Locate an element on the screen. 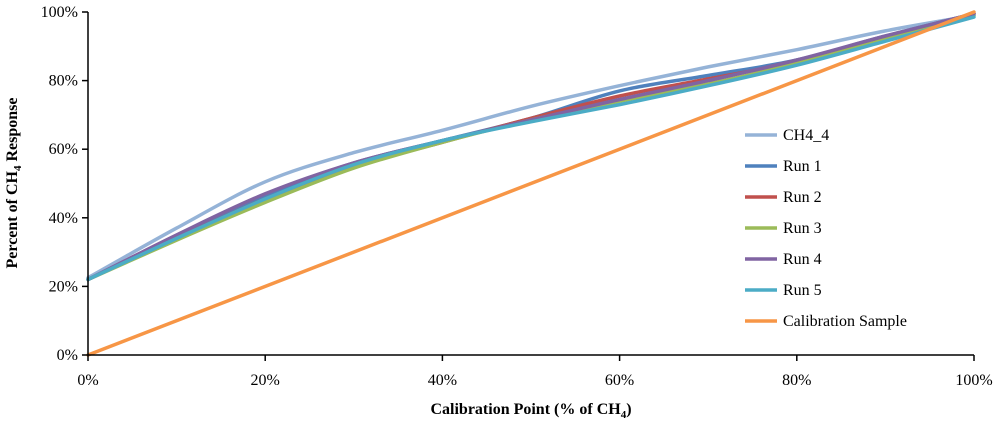  x-axis-title-main: Calibration Point (% of CH is located at coordinates (525, 409).